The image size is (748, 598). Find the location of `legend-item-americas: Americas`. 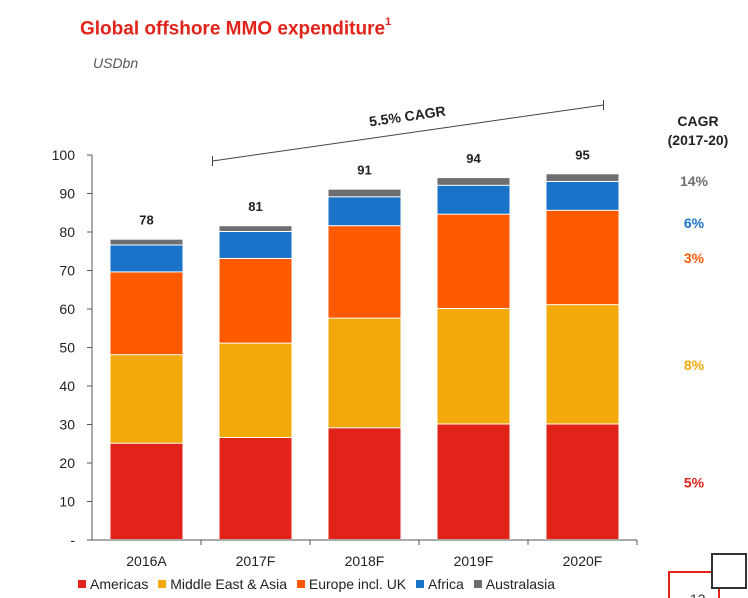

legend-item-americas: Americas is located at coordinates (113, 584).